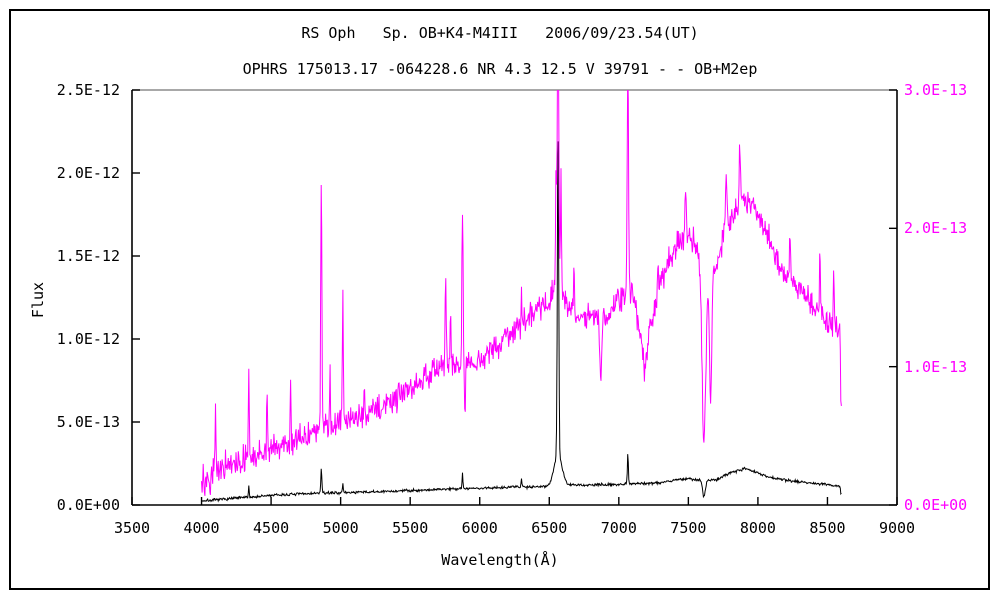 The height and width of the screenshot is (600, 1000). What do you see at coordinates (936, 90) in the screenshot?
I see `y-right-tick-label: 3.0E-13` at bounding box center [936, 90].